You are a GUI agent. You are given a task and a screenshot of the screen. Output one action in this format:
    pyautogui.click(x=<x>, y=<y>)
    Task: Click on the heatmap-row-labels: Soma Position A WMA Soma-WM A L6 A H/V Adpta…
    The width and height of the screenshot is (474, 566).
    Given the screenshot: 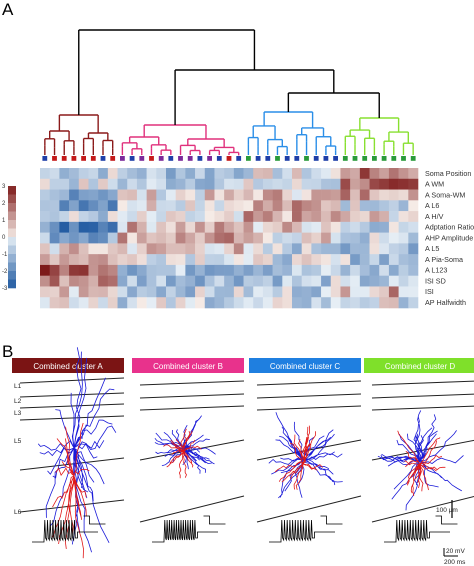 What is the action you would take?
    pyautogui.click(x=449, y=238)
    